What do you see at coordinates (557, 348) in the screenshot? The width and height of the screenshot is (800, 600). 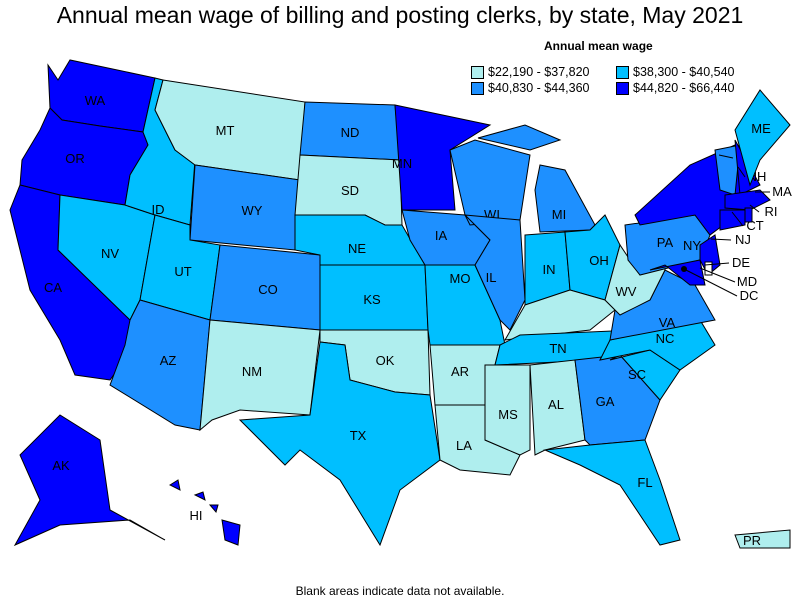 I see `state-label-tn: TN` at bounding box center [557, 348].